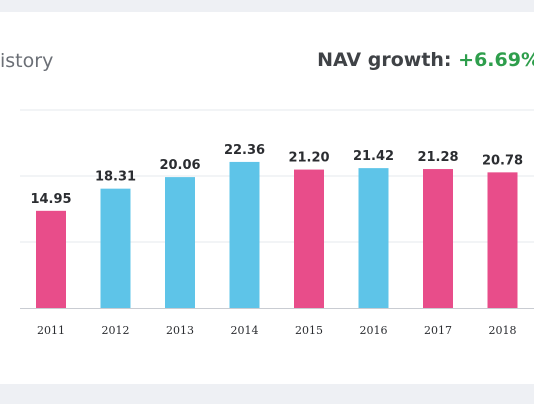  Describe the element at coordinates (503, 330) in the screenshot. I see `x-tick-label-2018: 2018` at that location.